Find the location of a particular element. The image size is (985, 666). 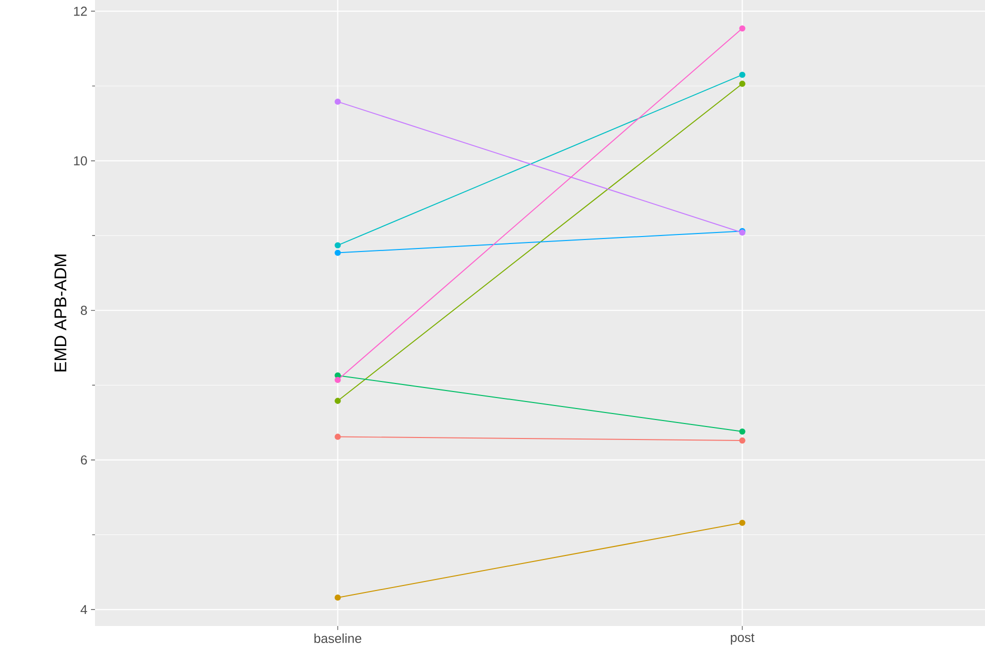

x-tick-label: baseline is located at coordinates (338, 639).